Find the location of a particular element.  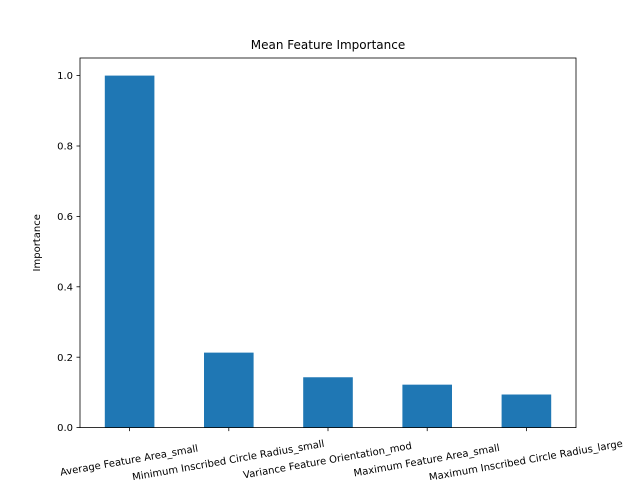

y-tick-label-0: 0.0 is located at coordinates (65, 428).